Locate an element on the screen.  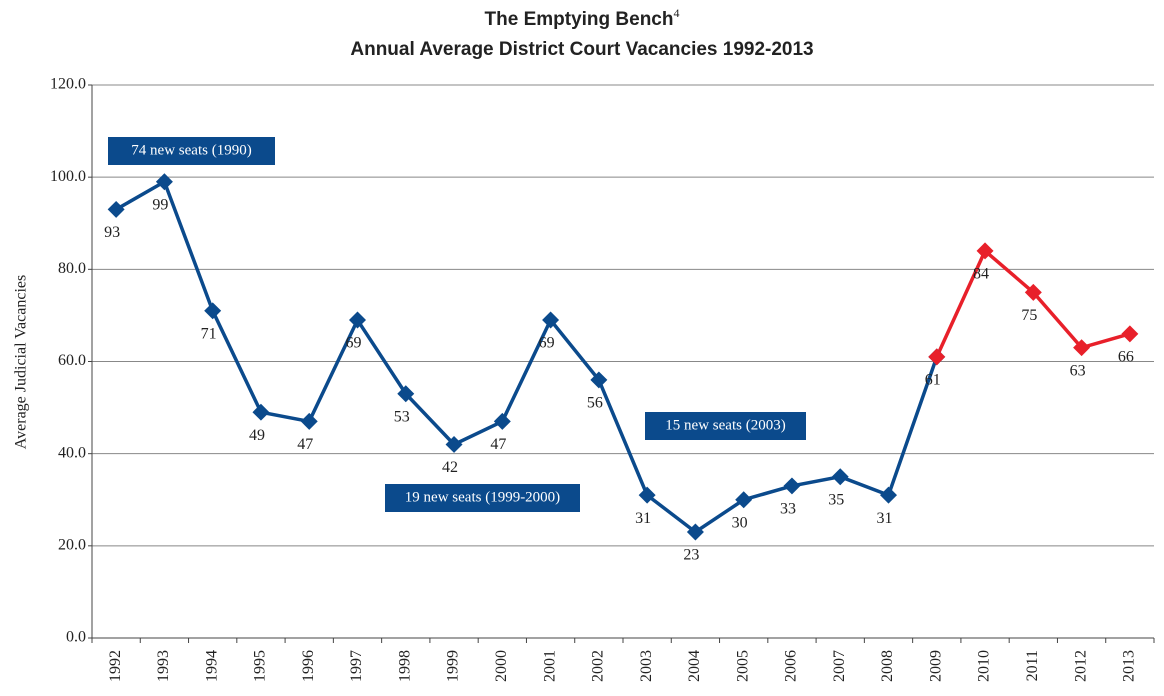
x-tick-label: 2002 is located at coordinates (598, 666).